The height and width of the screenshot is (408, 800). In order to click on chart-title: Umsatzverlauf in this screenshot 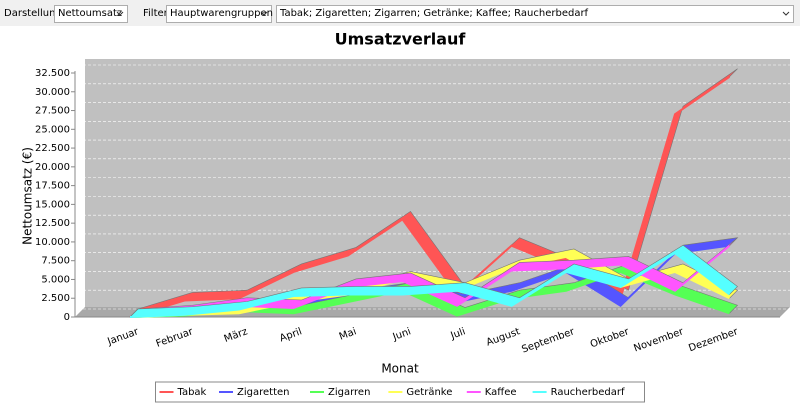, I will do `click(401, 39)`.